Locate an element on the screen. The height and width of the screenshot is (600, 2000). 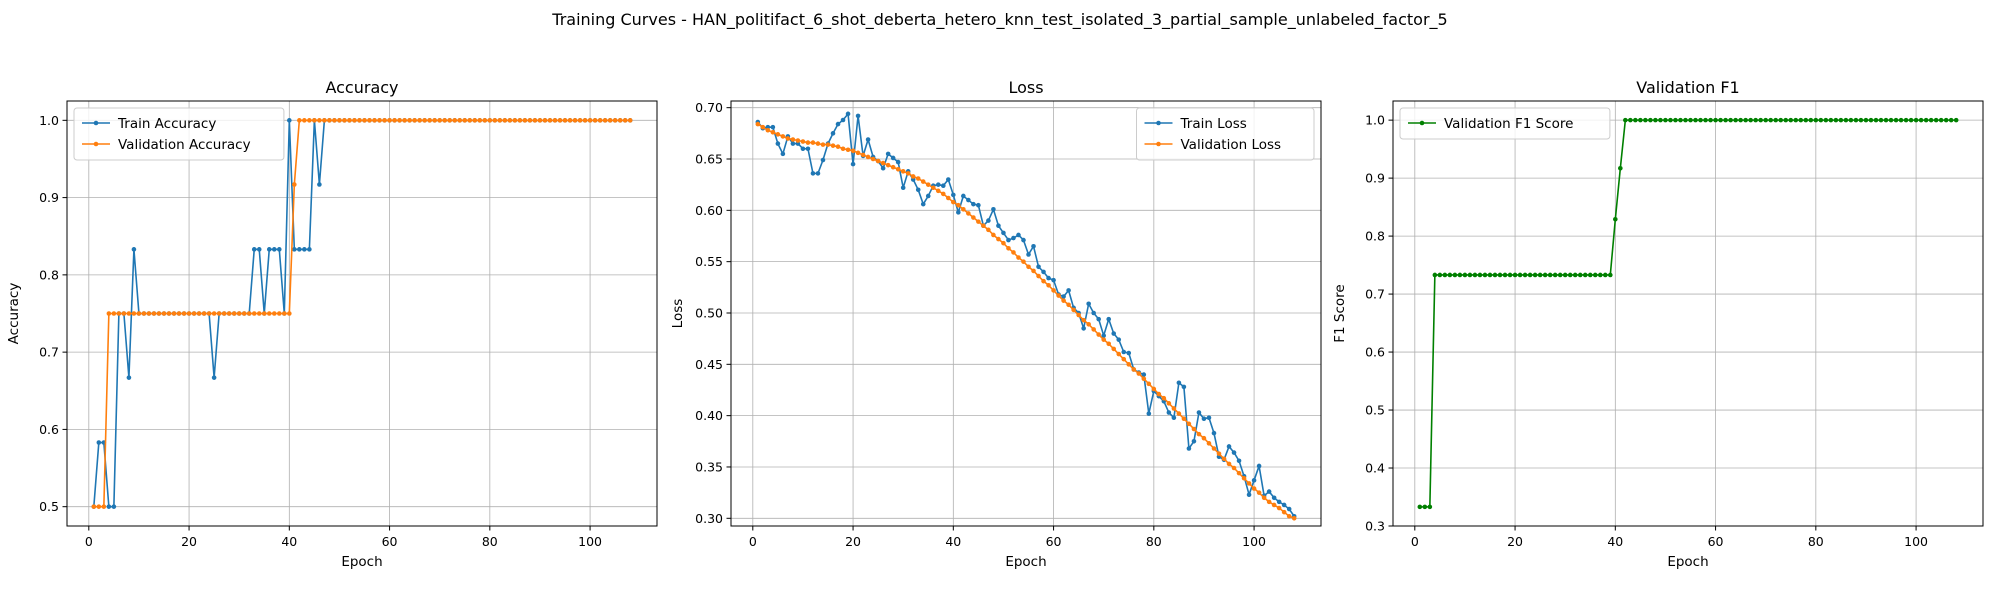
x-tick-label: 60 is located at coordinates (390, 541).